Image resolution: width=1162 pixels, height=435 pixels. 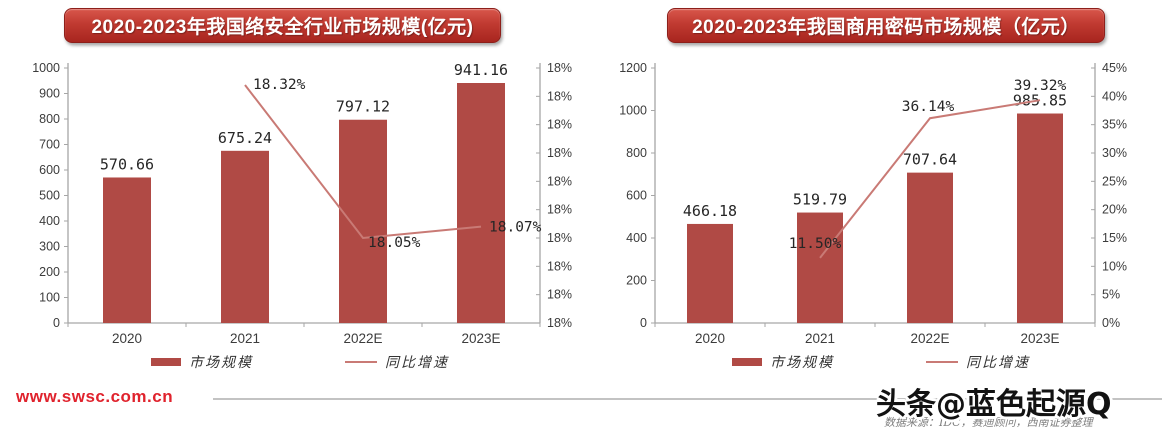 What do you see at coordinates (363, 107) in the screenshot?
I see `bar-value-label: 797.12` at bounding box center [363, 107].